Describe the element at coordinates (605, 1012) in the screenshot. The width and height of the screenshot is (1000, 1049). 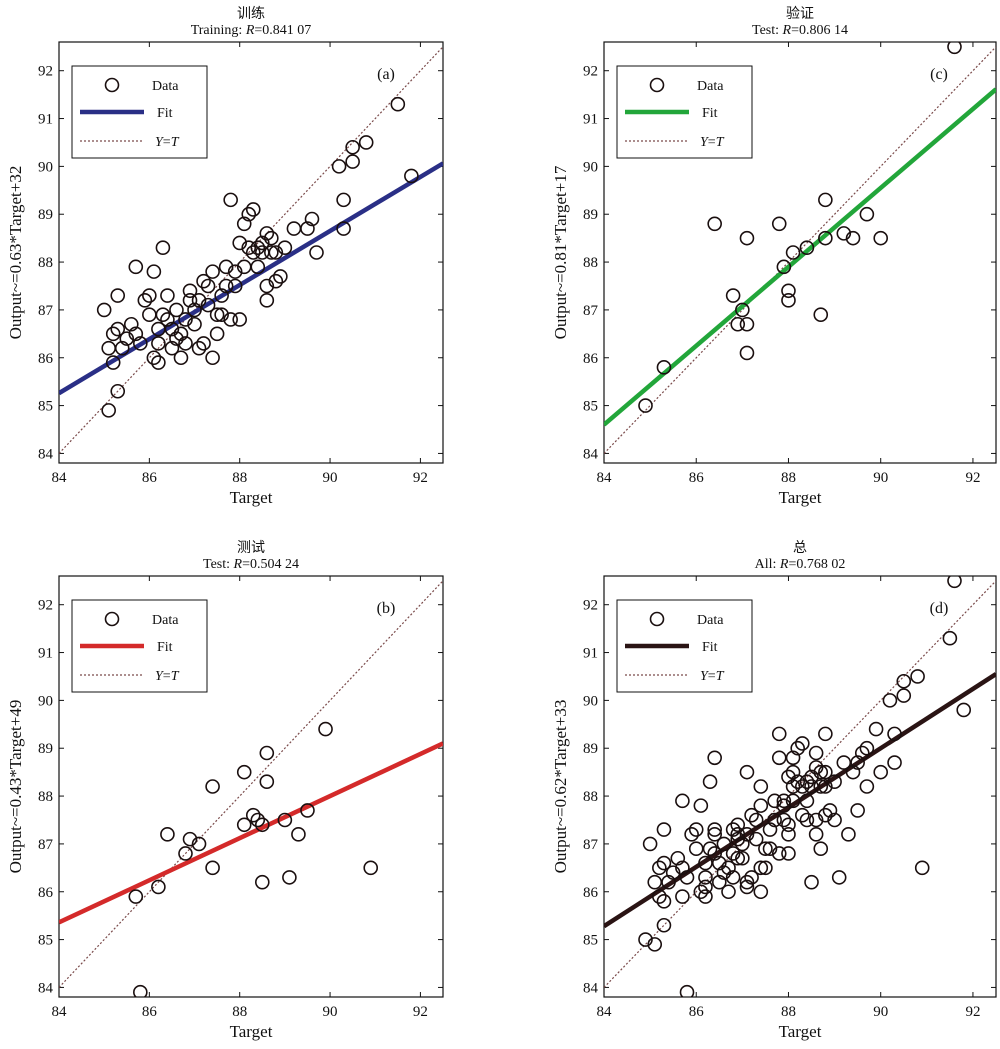
I see `x-tick-label: 84` at that location.